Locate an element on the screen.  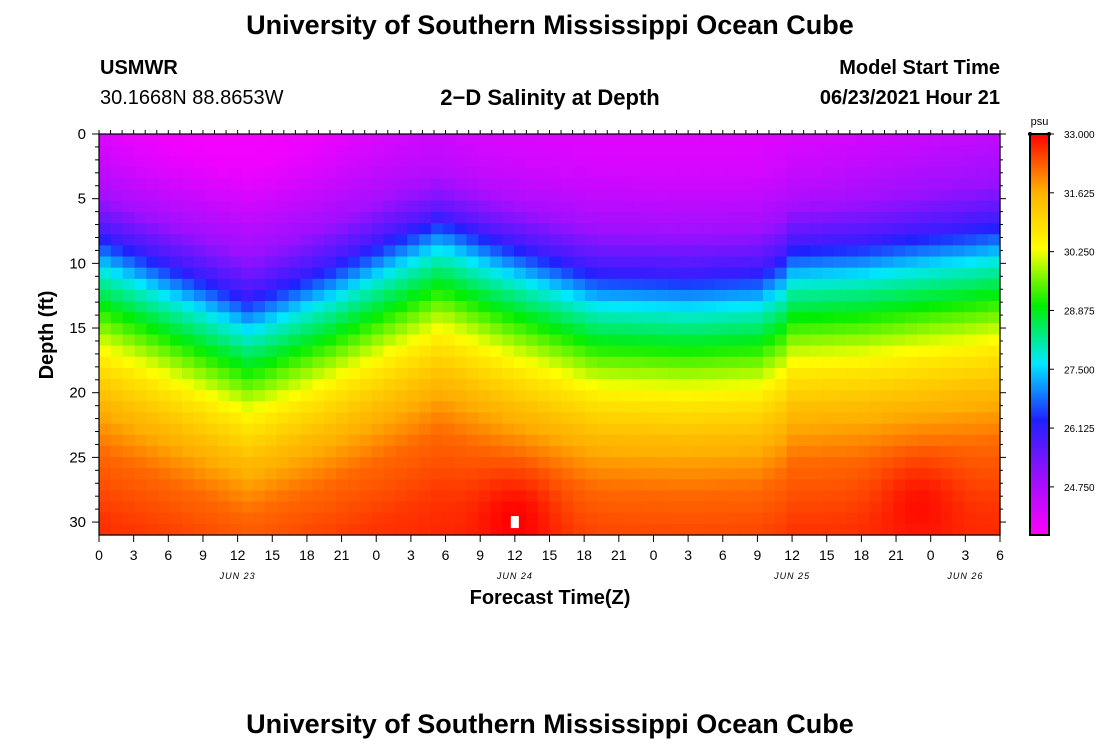
colorbar-tick-label: 33.000 is located at coordinates (1079, 135).